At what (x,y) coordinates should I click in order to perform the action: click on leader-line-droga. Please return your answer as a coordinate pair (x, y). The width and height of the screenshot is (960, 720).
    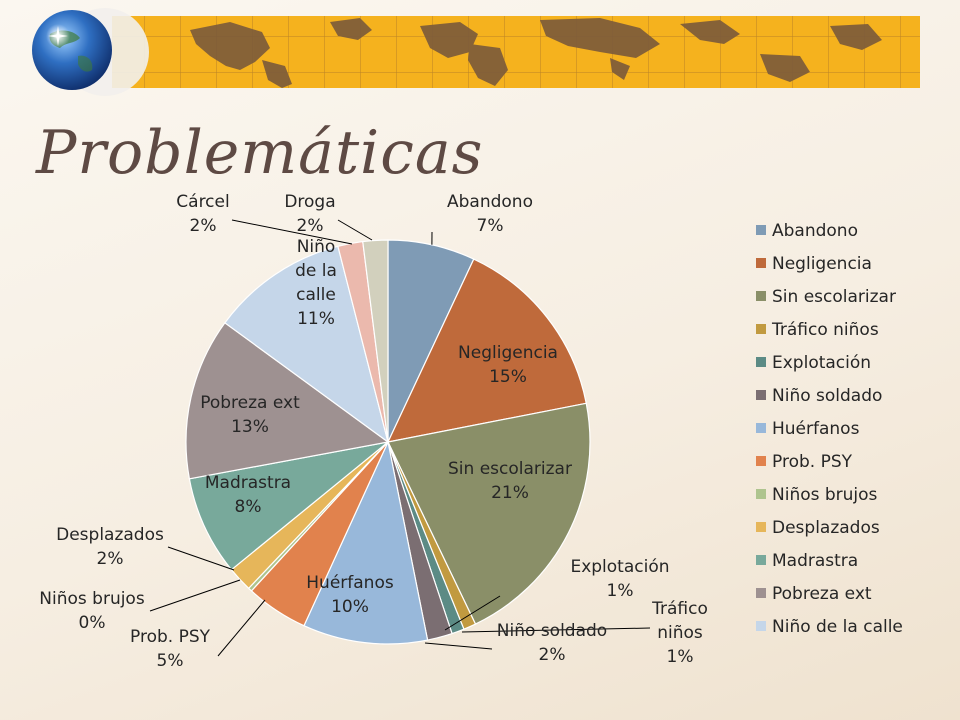
    Looking at the image, I should click on (355, 230).